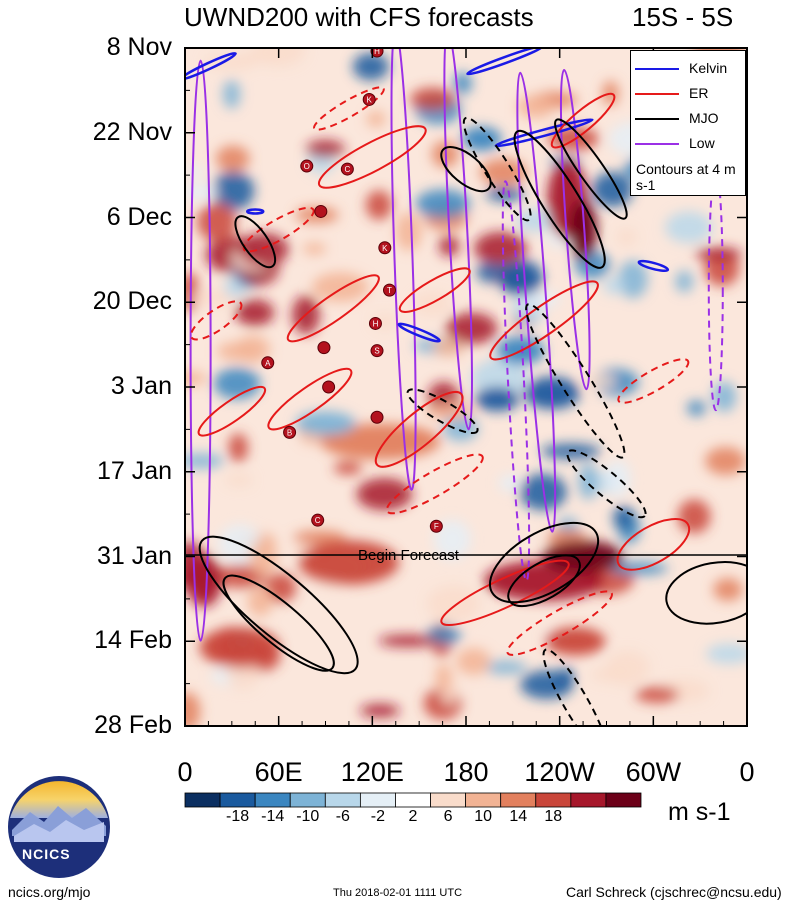 The height and width of the screenshot is (907, 809). What do you see at coordinates (704, 118) in the screenshot?
I see `legend-label: MJO` at bounding box center [704, 118].